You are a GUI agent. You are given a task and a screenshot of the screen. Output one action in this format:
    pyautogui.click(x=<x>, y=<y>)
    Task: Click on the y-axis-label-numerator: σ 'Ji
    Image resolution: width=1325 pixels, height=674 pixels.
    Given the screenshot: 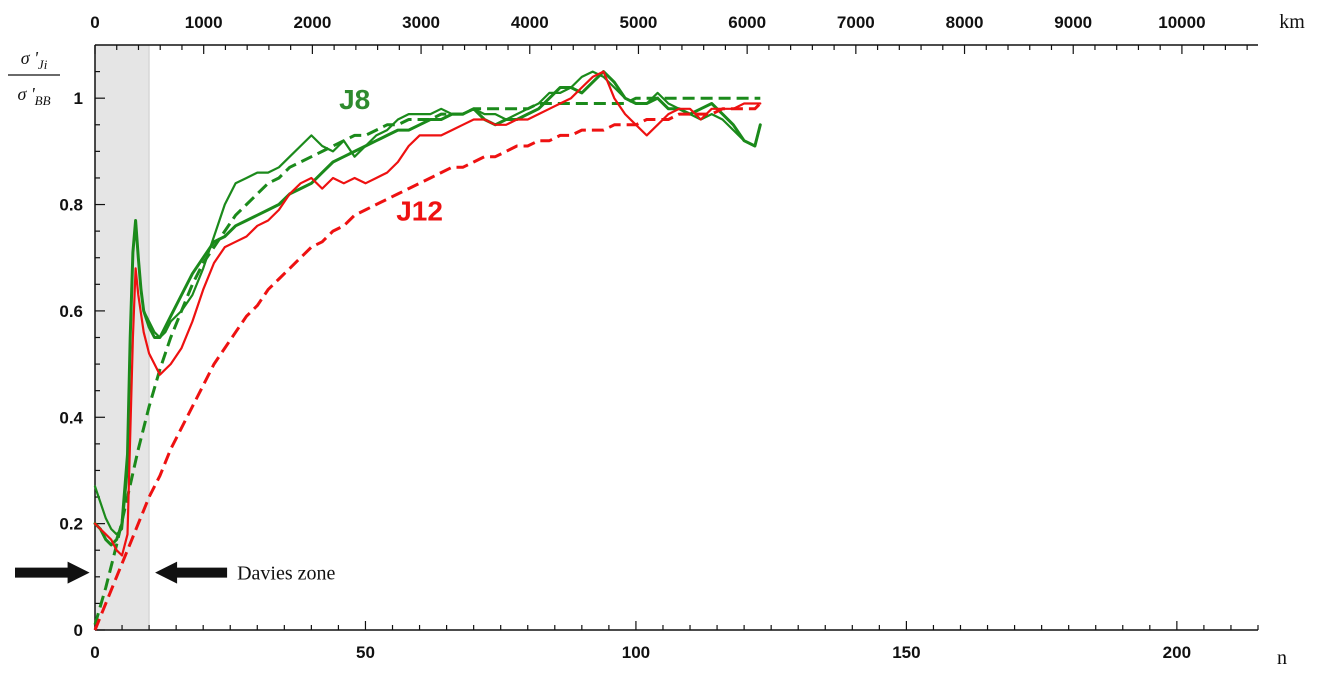 What is the action you would take?
    pyautogui.click(x=34, y=60)
    